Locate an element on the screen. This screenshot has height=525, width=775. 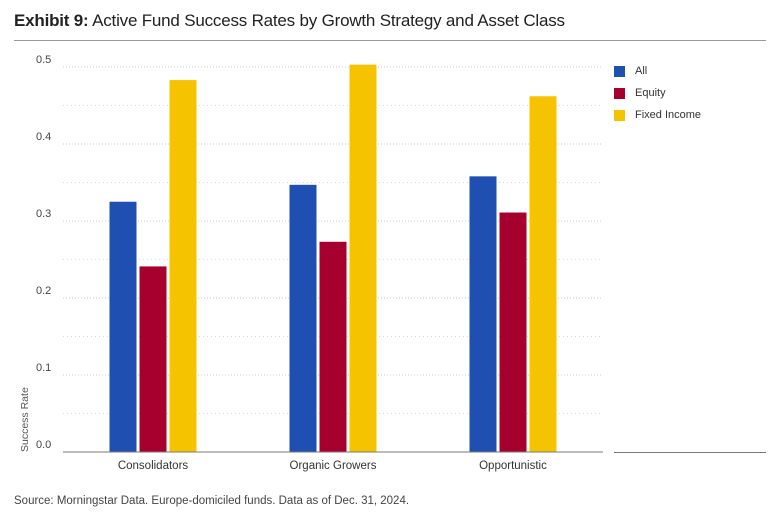
legend-item: Equity is located at coordinates (657, 93).